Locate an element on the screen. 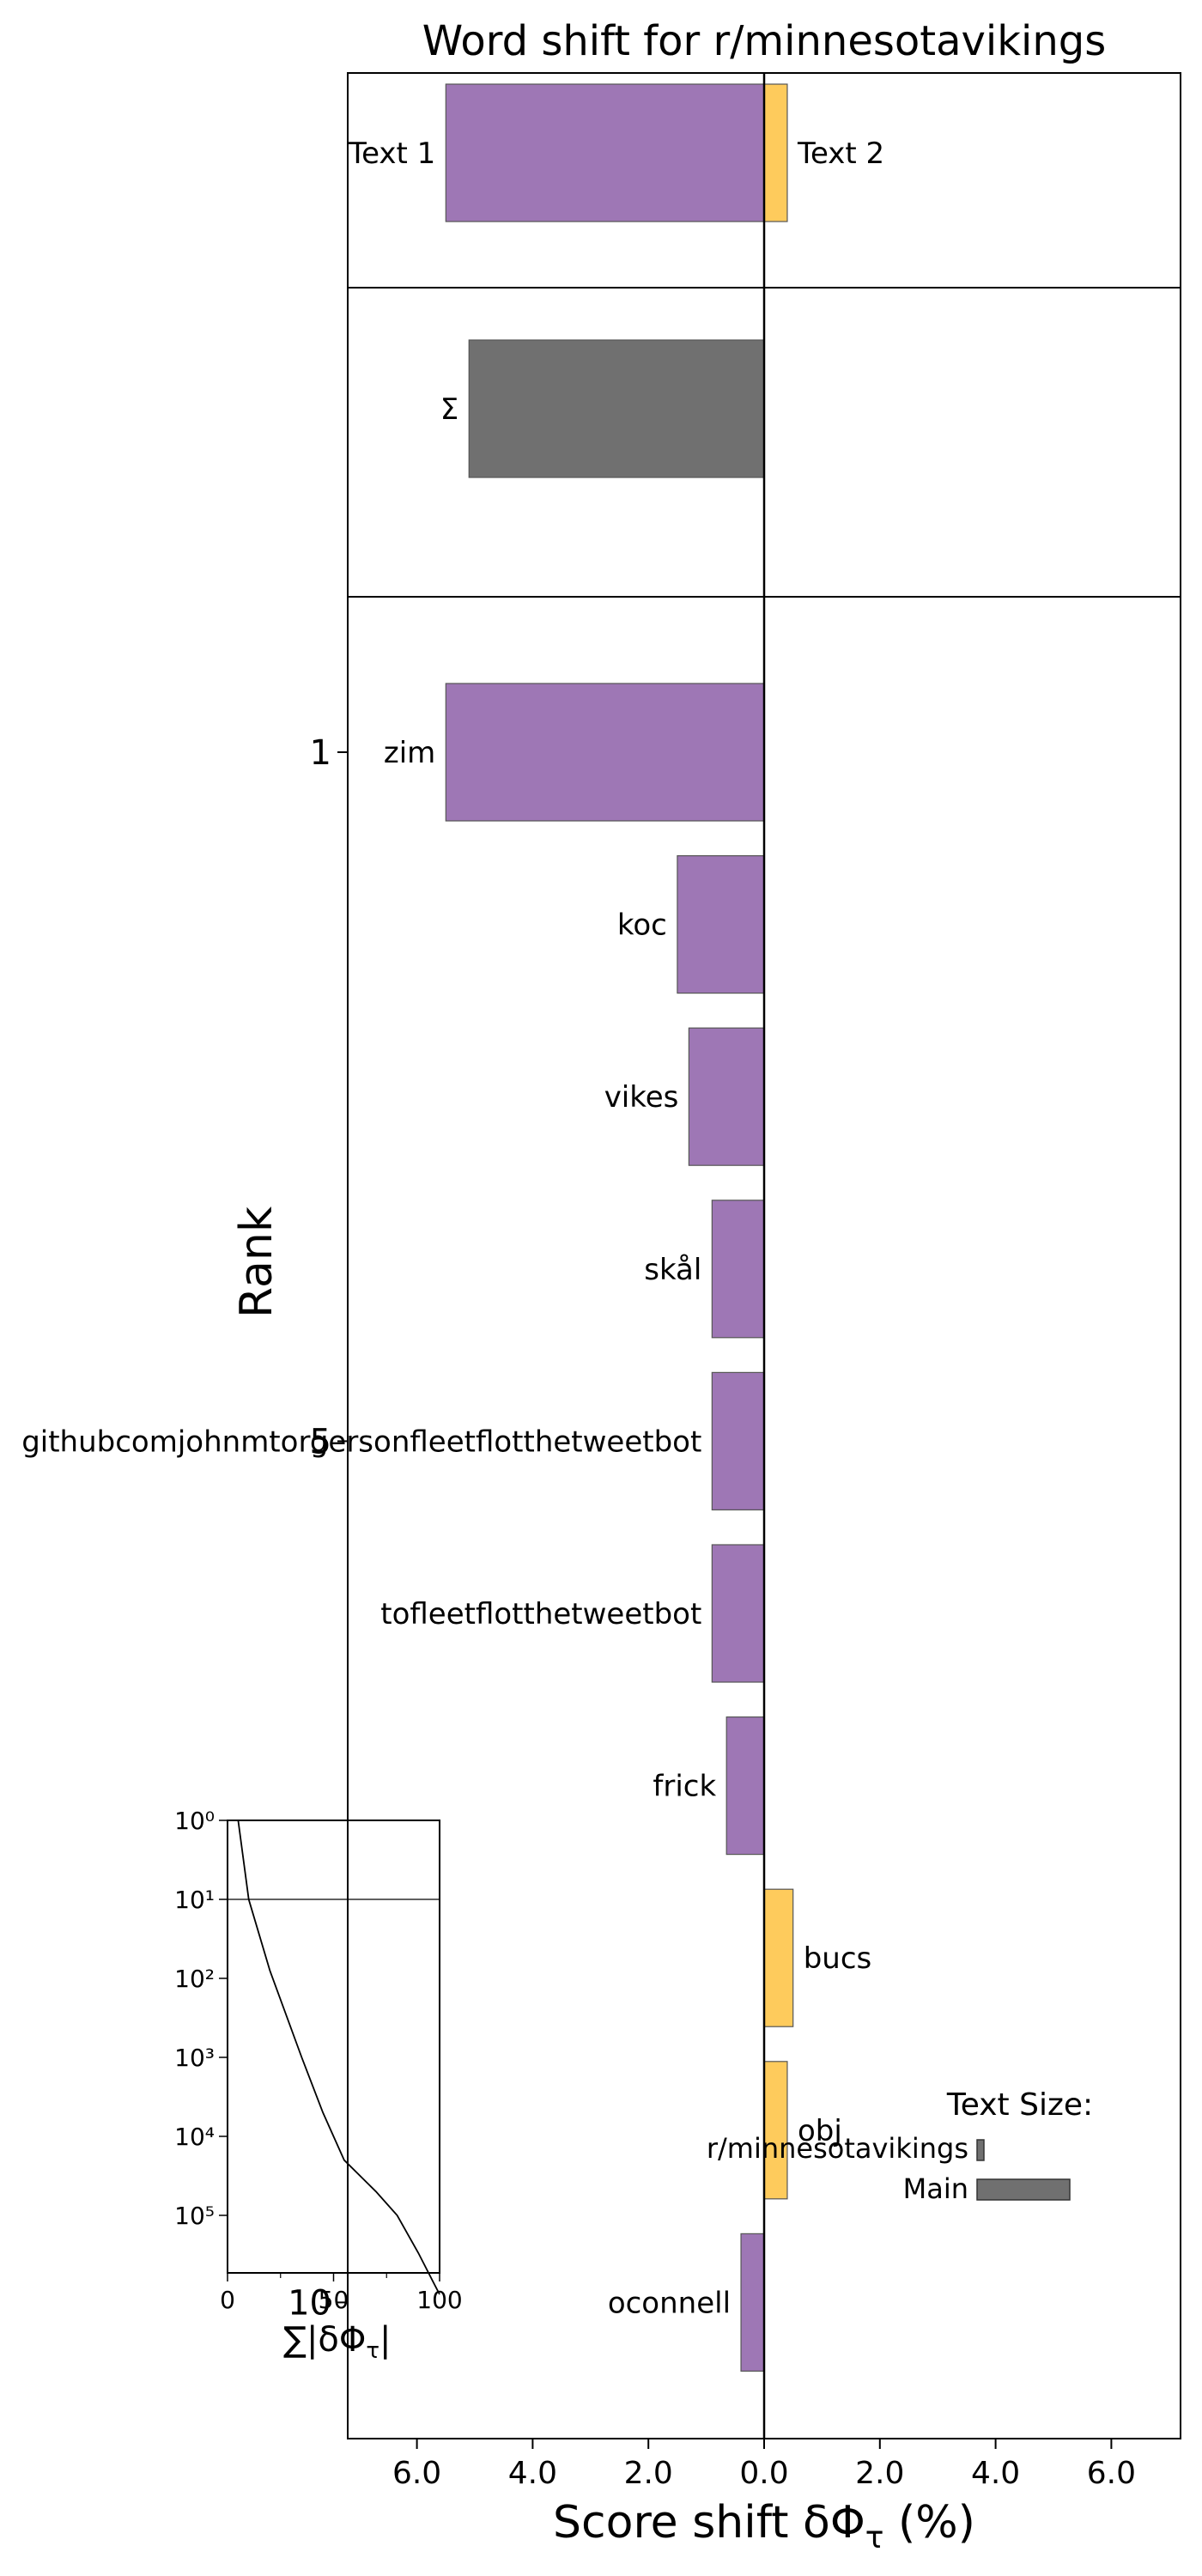 This screenshot has width=1202, height=2576. inset-x-ticks: 0 50 100 is located at coordinates (341, 2294).